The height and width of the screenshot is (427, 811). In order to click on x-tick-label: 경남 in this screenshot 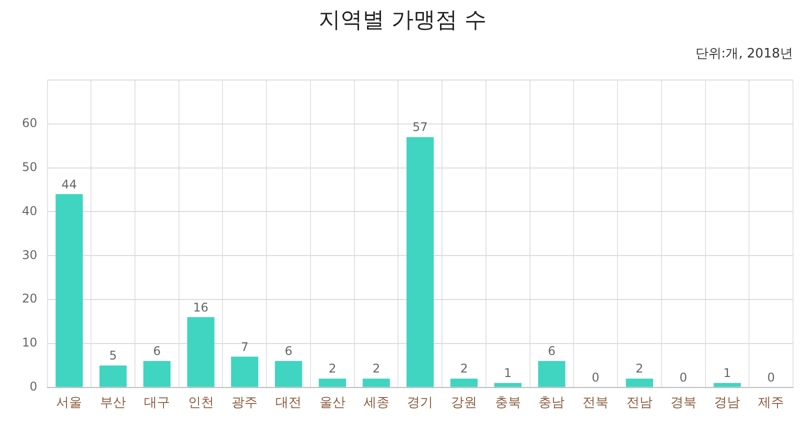, I will do `click(727, 403)`.